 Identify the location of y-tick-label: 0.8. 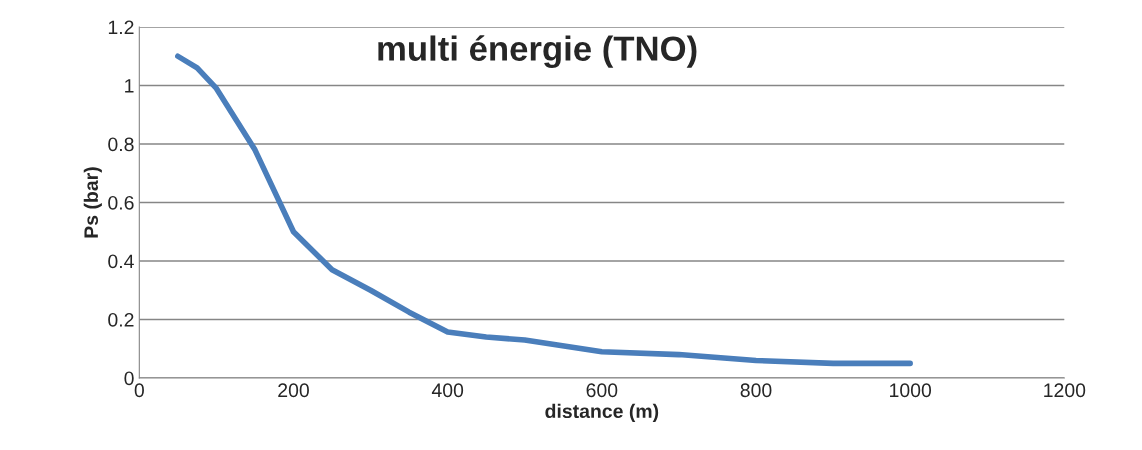
(121, 144).